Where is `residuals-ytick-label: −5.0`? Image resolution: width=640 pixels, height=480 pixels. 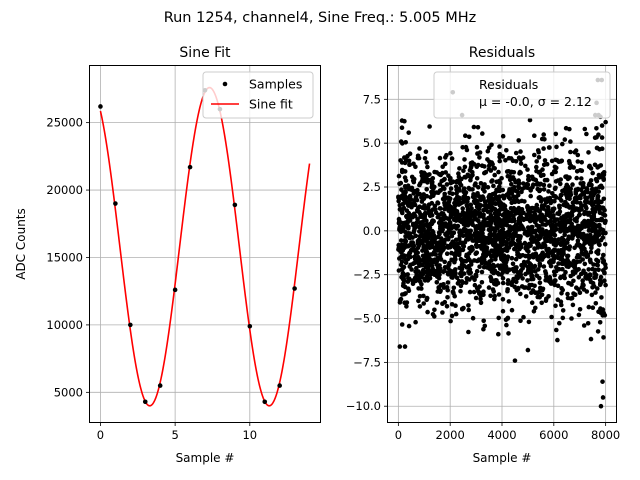
residuals-ytick-label: −5.0 is located at coordinates (367, 319).